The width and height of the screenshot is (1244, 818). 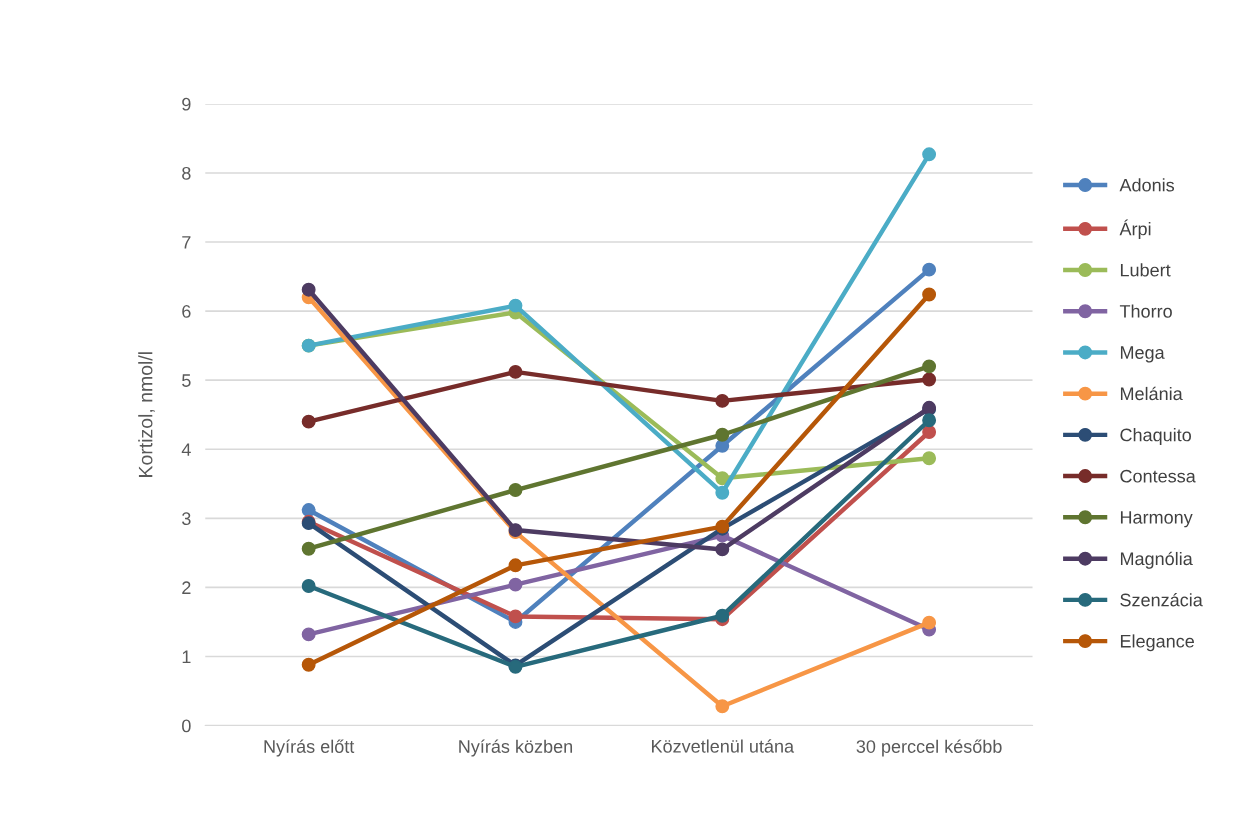 I want to click on y-tick-label: 1, so click(x=186, y=657).